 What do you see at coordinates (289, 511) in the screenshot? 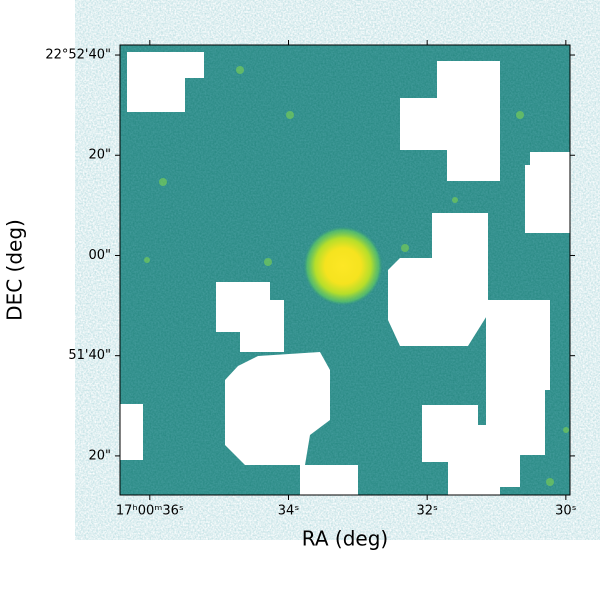
I see `x-tick-label: 34ˢ` at bounding box center [289, 511].